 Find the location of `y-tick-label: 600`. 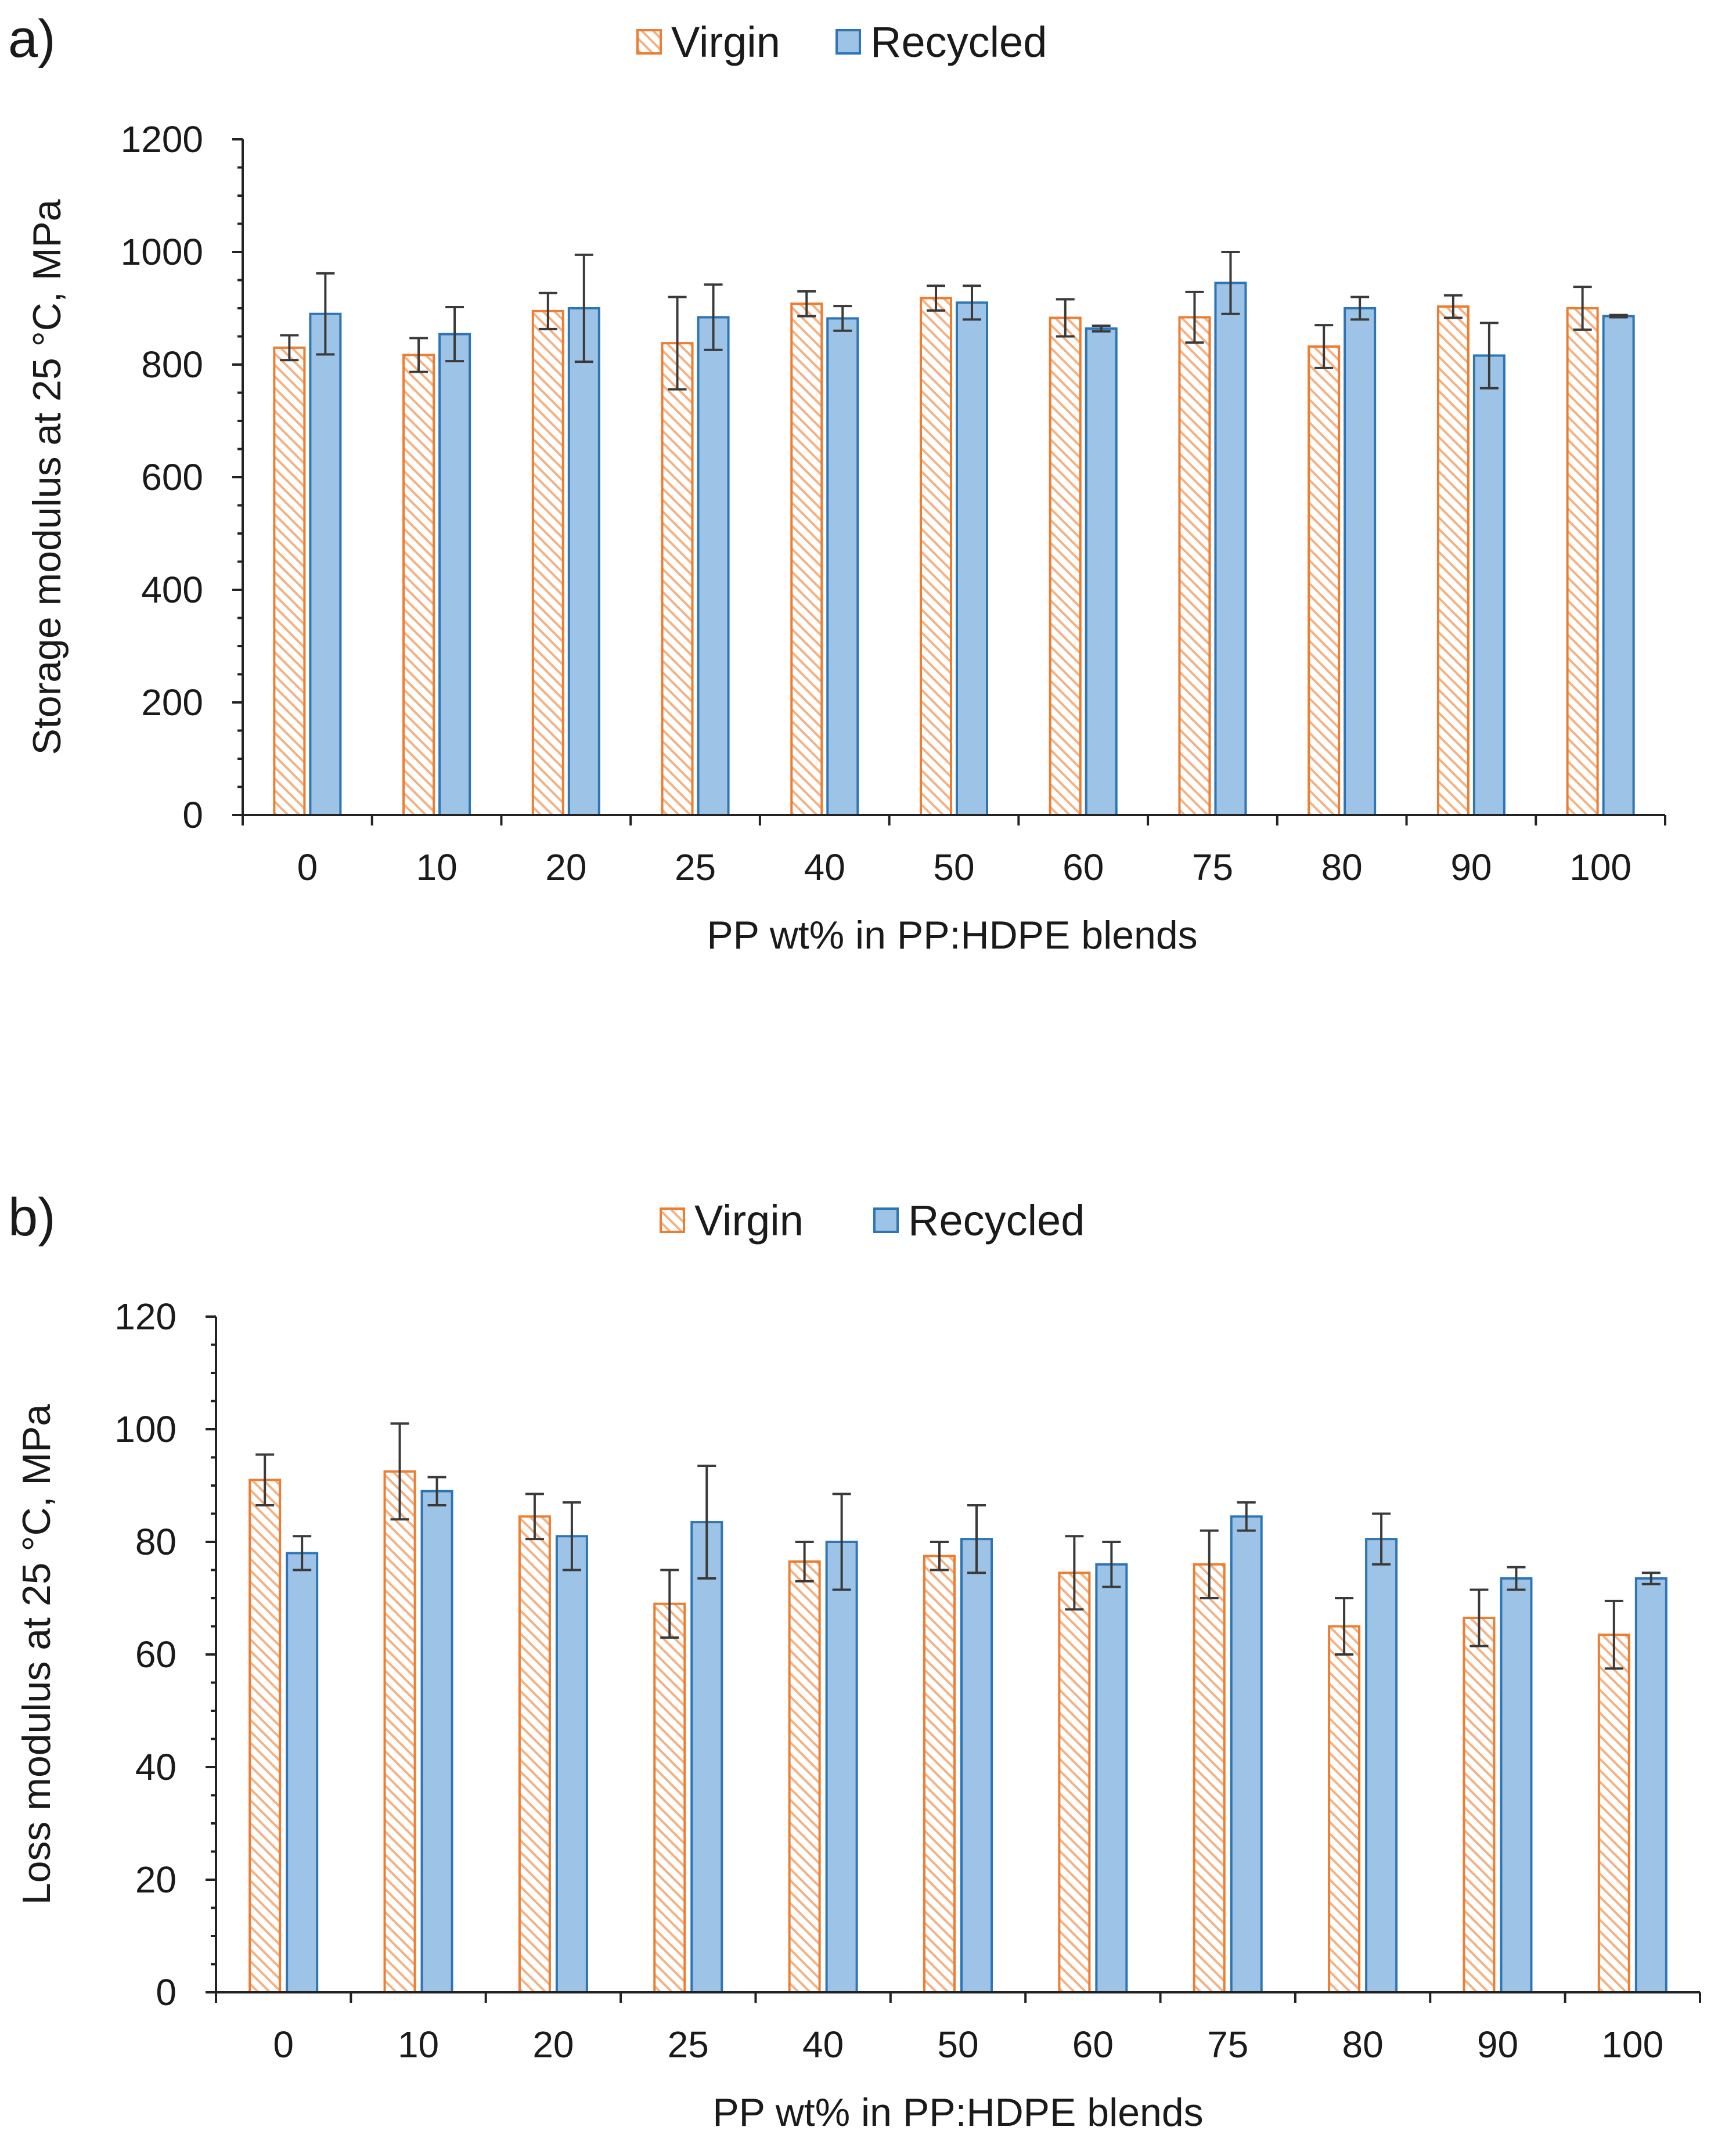

y-tick-label: 600 is located at coordinates (172, 477).